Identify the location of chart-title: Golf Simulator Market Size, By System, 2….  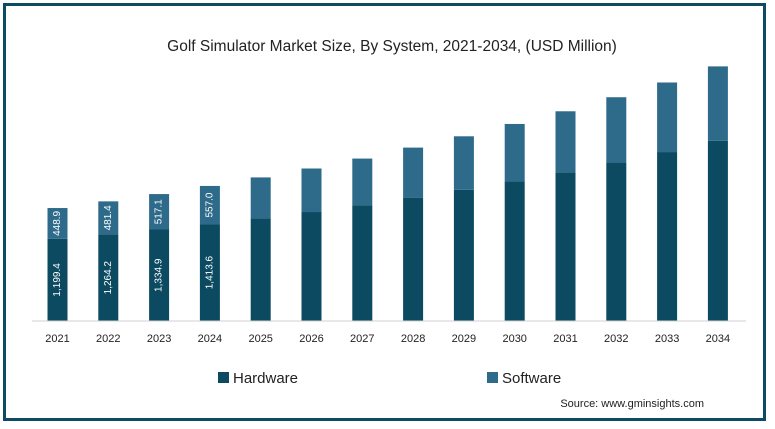
(392, 46).